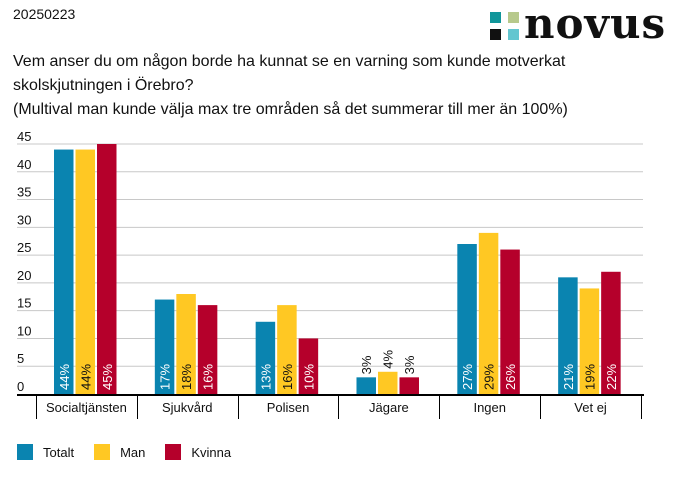  I want to click on x-tick-label: Jägare, so click(389, 407).